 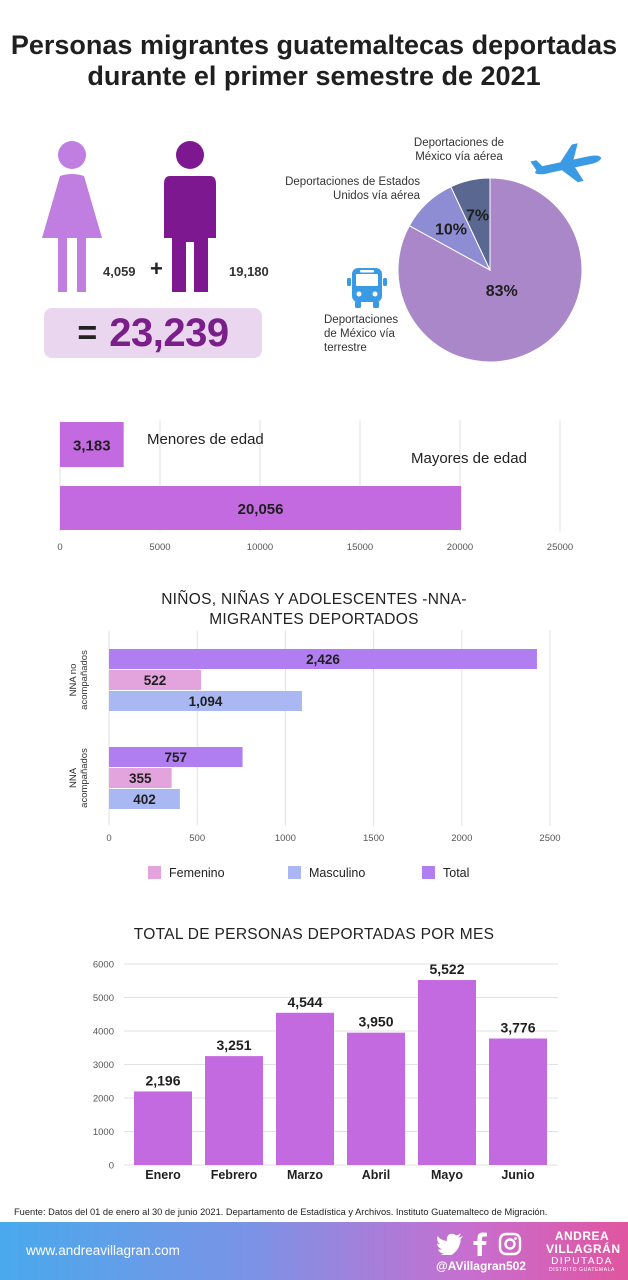 I want to click on pie-slice-mex-land-label: 83%, so click(x=502, y=291).